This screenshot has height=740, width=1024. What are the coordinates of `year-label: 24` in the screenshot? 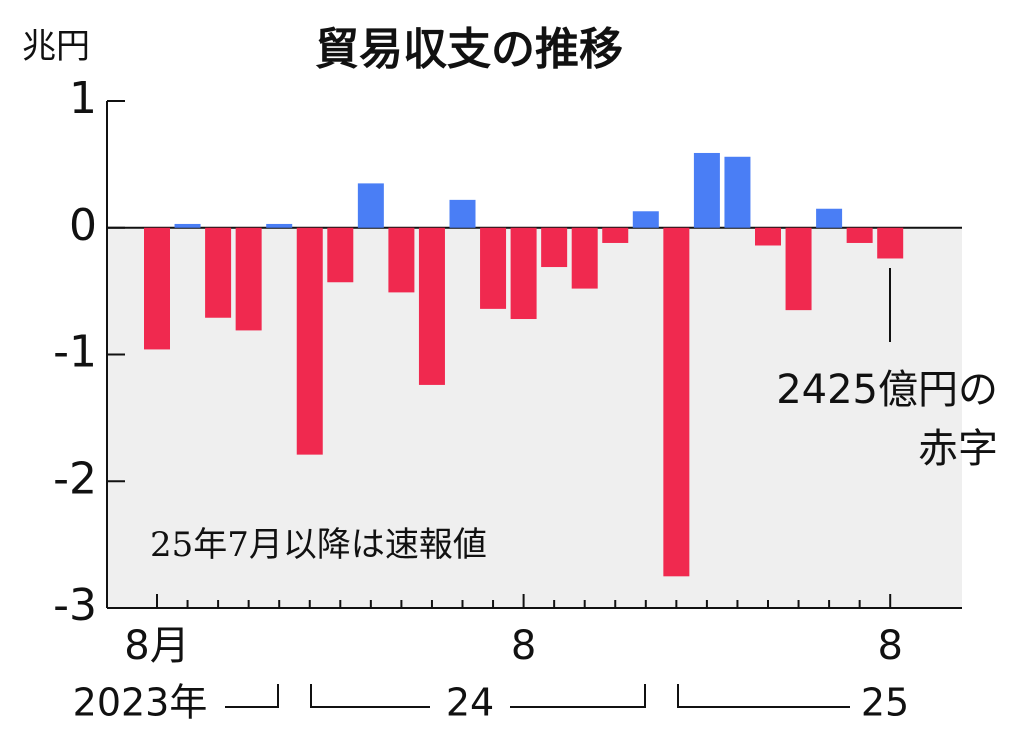 It's located at (470, 703).